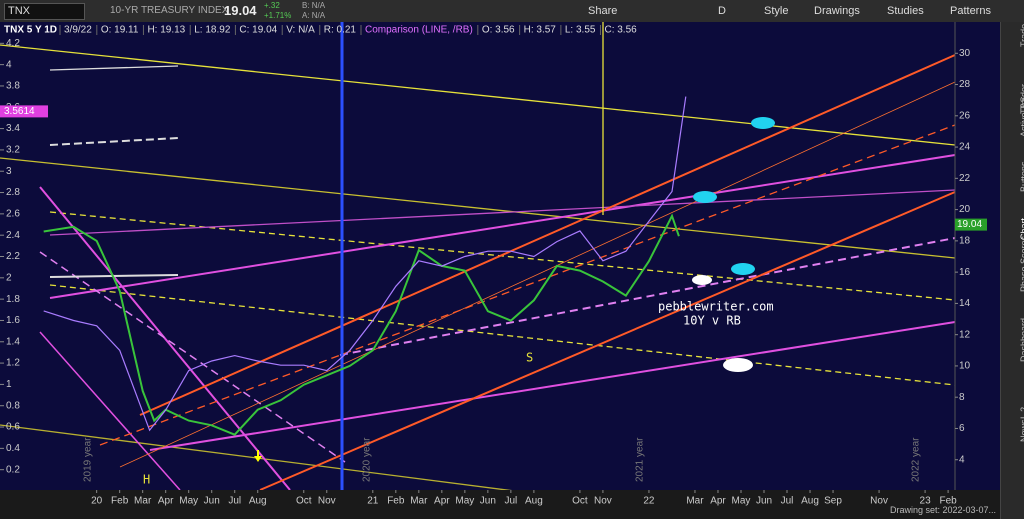  Describe the element at coordinates (9, 171) in the screenshot. I see `y-tick-label: 3` at that location.